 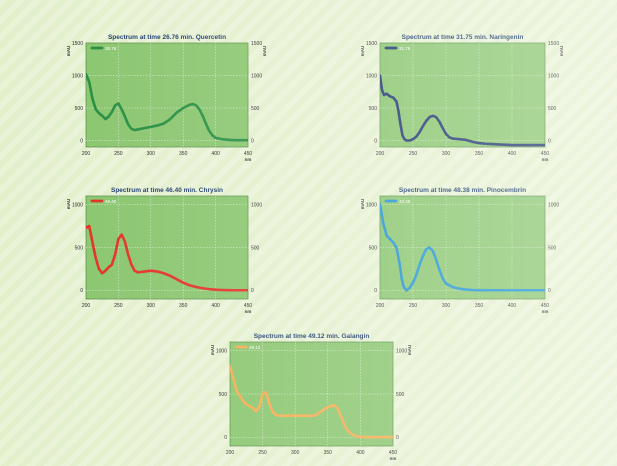 What do you see at coordinates (405, 48) in the screenshot?
I see `legend-label: 31.75` at bounding box center [405, 48].